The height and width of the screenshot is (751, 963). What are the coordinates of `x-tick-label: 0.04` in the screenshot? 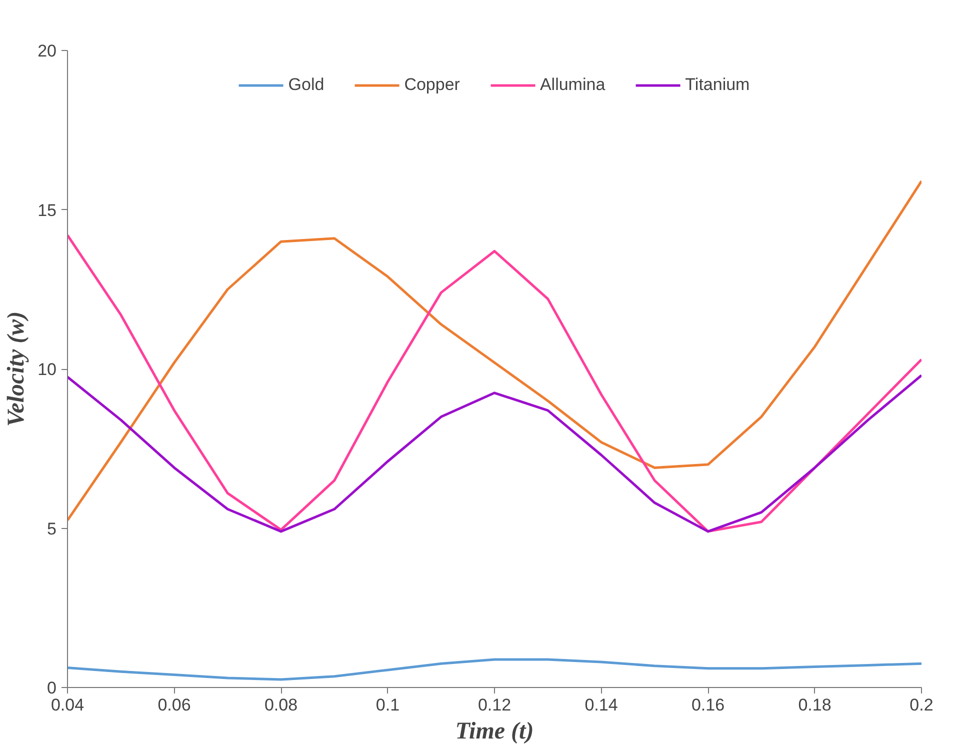 It's located at (67, 705).